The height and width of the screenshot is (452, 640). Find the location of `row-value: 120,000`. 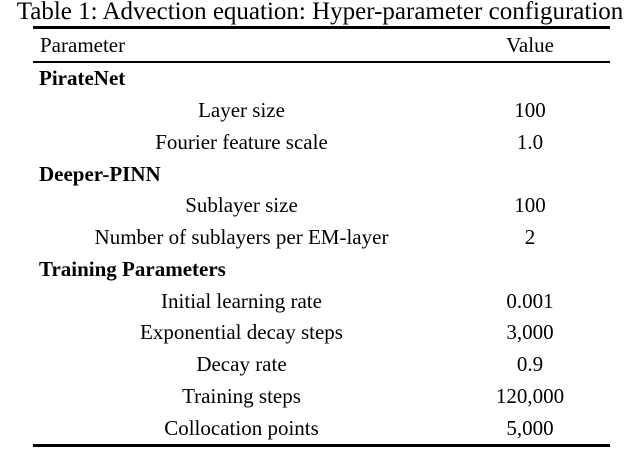

row-value: 120,000 is located at coordinates (530, 395).